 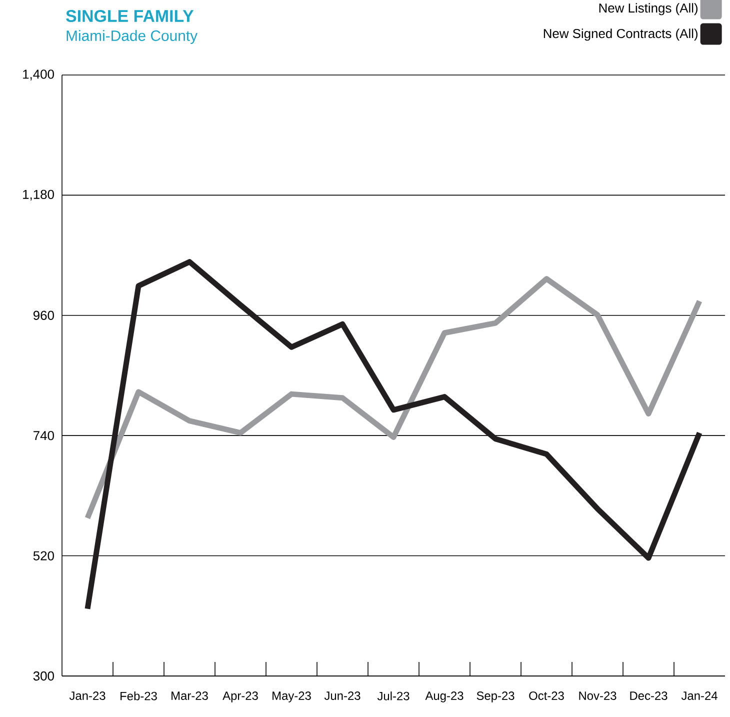 What do you see at coordinates (597, 696) in the screenshot?
I see `x-tick-label: Nov-23` at bounding box center [597, 696].